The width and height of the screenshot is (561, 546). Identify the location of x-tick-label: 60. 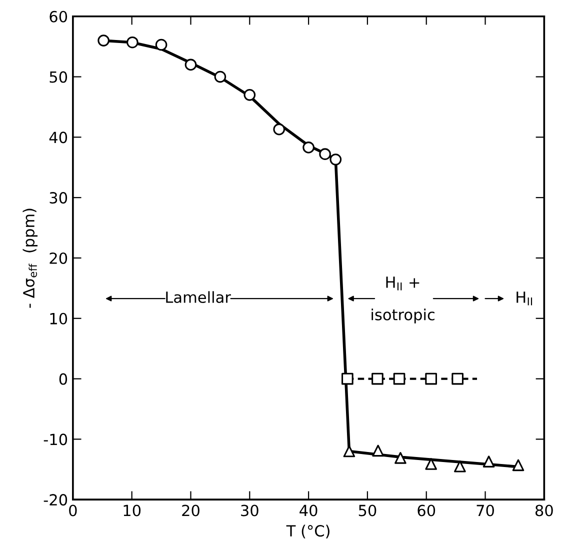
(427, 510).